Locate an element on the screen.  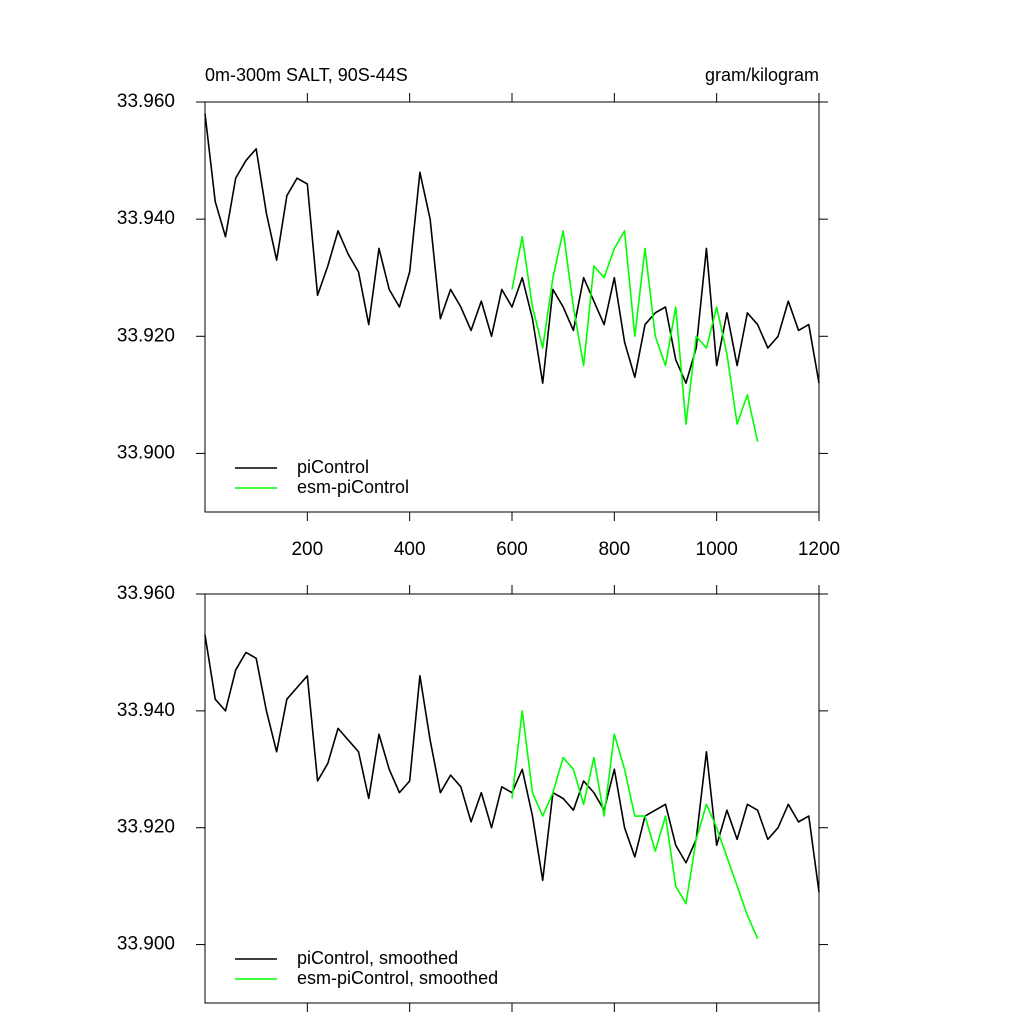
legend-label: piControl, smoothed is located at coordinates (377, 958).